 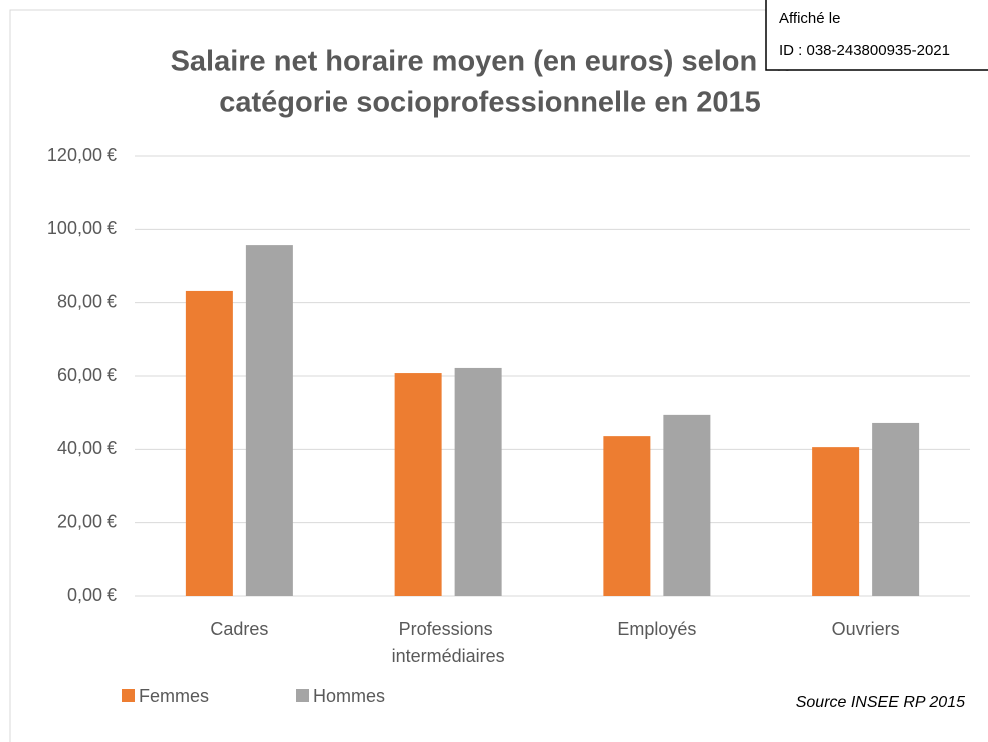 I want to click on y-tick-label: 0,00 €, so click(x=92, y=595).